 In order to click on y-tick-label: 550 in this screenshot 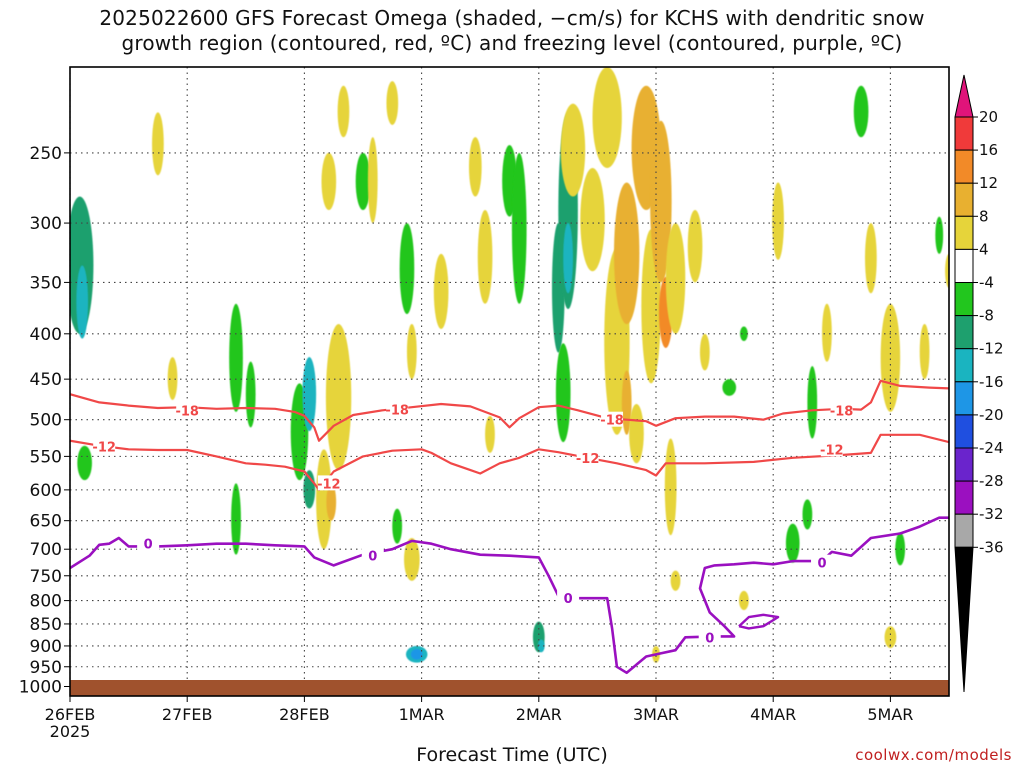, I will do `click(46, 457)`.